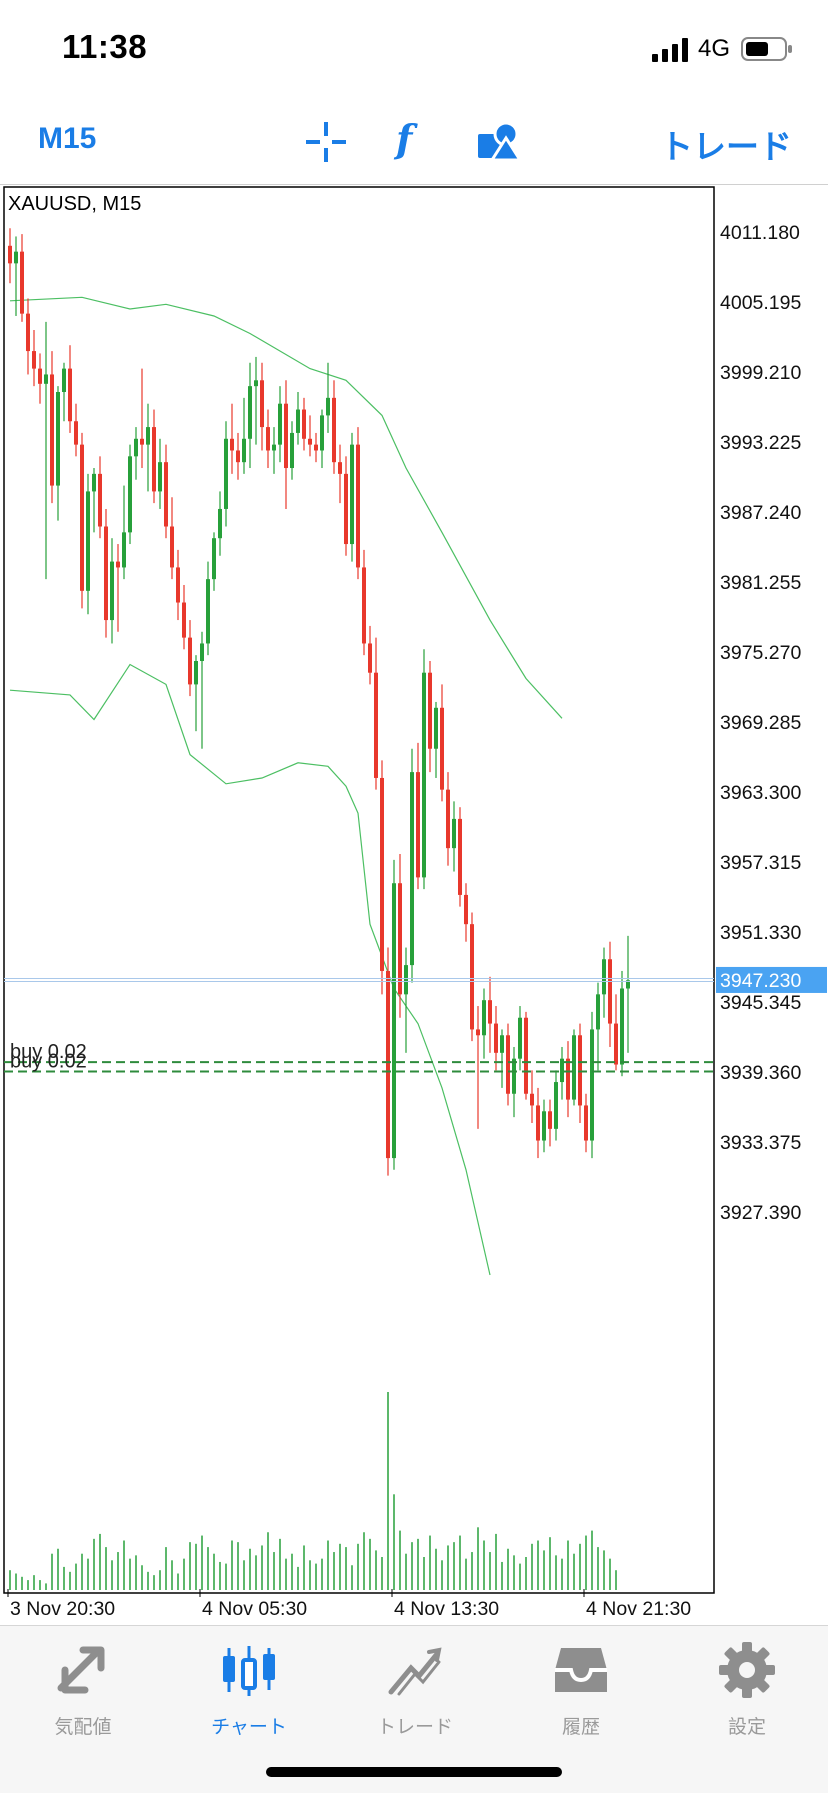 The image size is (828, 1793). What do you see at coordinates (760, 793) in the screenshot?
I see `price-tick-label: 3963.300` at bounding box center [760, 793].